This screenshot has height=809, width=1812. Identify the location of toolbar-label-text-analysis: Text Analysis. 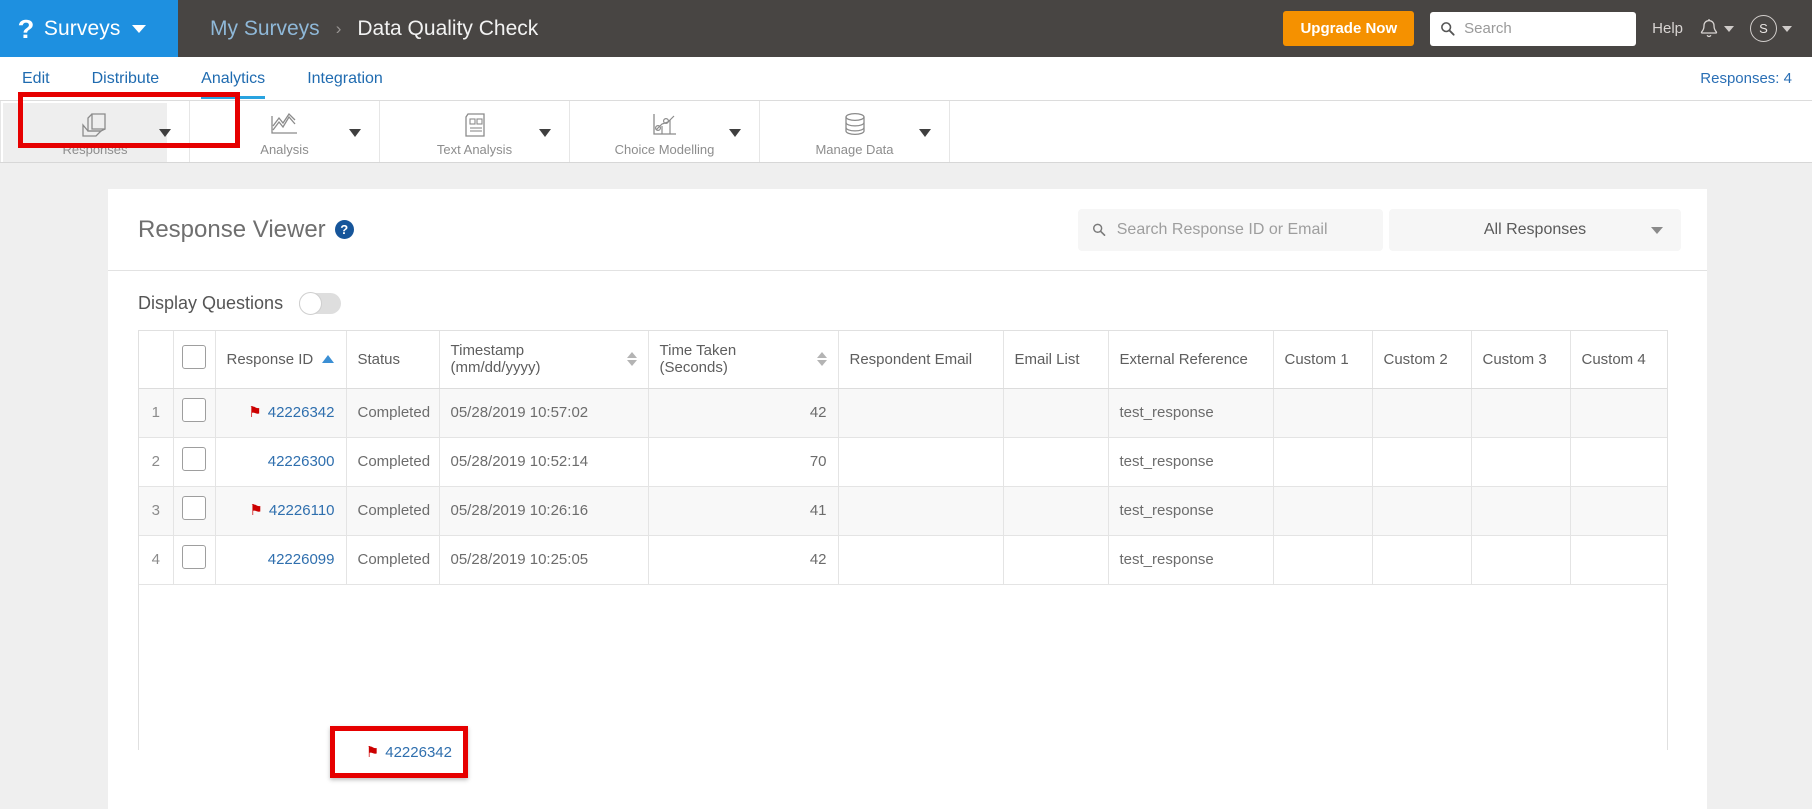
(474, 149).